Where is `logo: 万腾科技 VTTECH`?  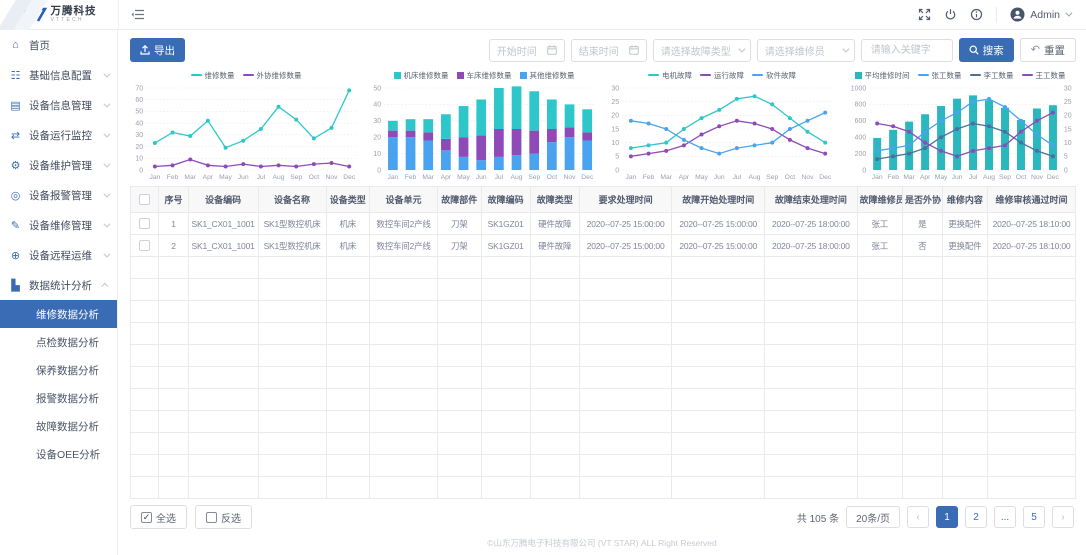 logo: 万腾科技 VTTECH is located at coordinates (59, 15).